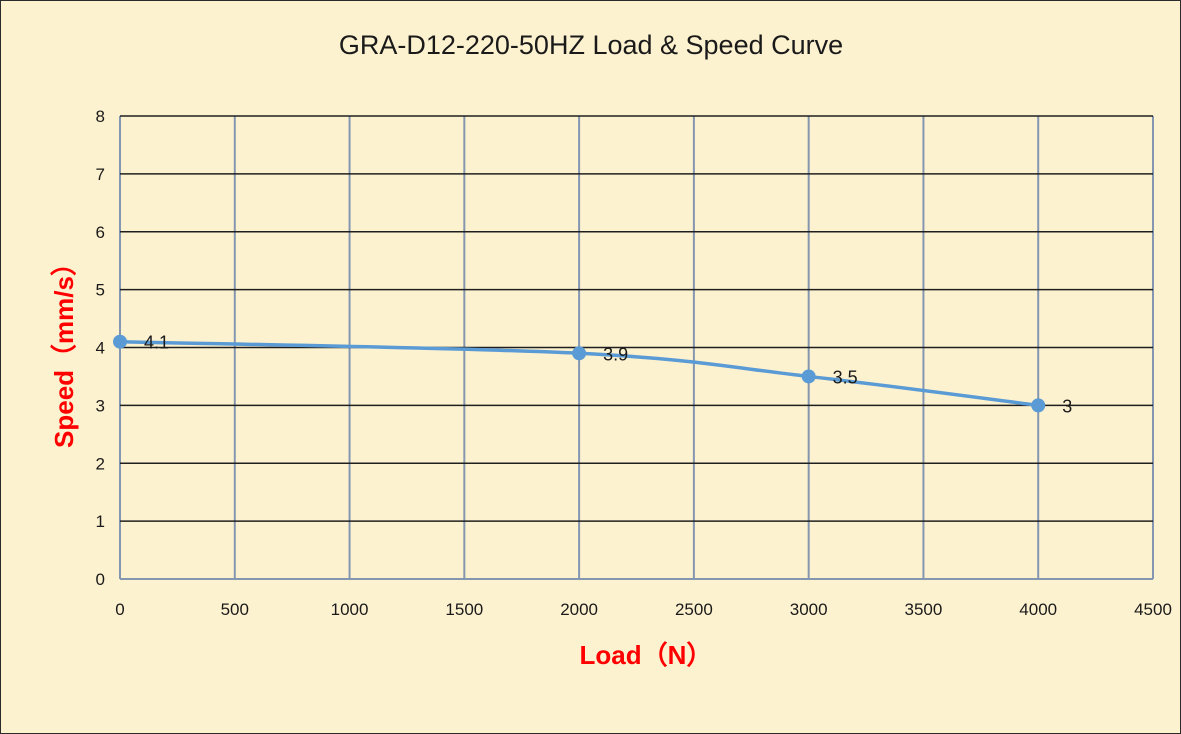  I want to click on y-axis-title: Speed（mm/s）, so click(64, 349).